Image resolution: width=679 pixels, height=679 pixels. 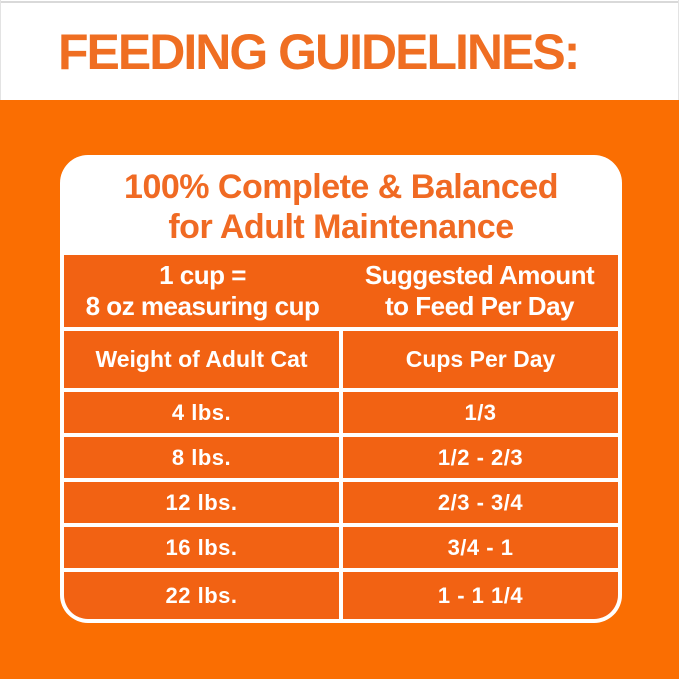 I want to click on table-row: 16 lbs. 3/4 - 1, so click(x=341, y=547).